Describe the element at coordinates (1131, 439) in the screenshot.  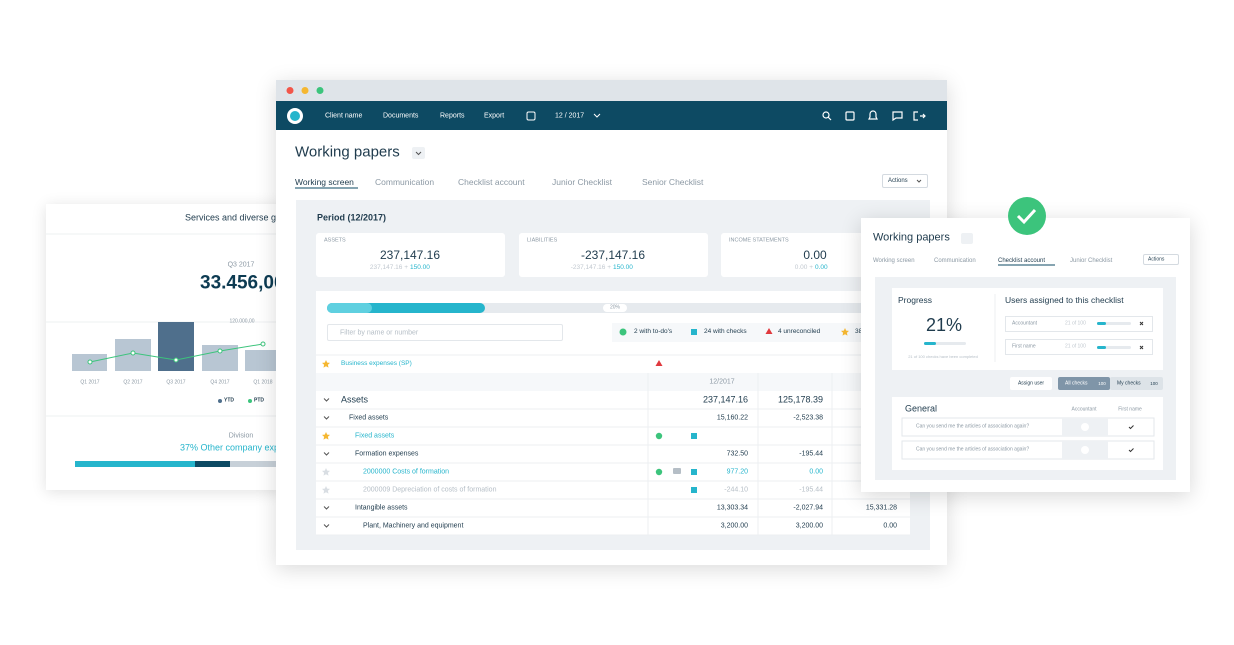
I see `checkmarks` at that location.